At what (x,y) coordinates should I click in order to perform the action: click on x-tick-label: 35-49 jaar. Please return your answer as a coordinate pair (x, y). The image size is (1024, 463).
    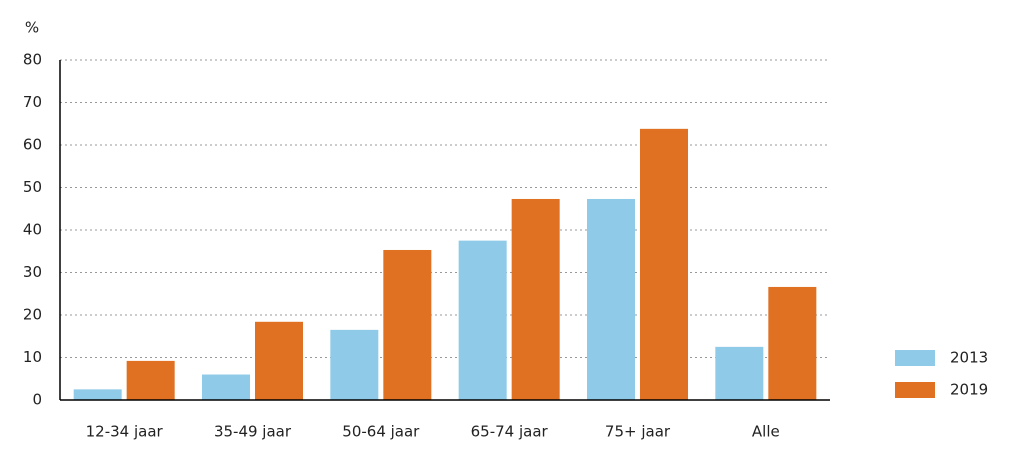
    Looking at the image, I should click on (253, 432).